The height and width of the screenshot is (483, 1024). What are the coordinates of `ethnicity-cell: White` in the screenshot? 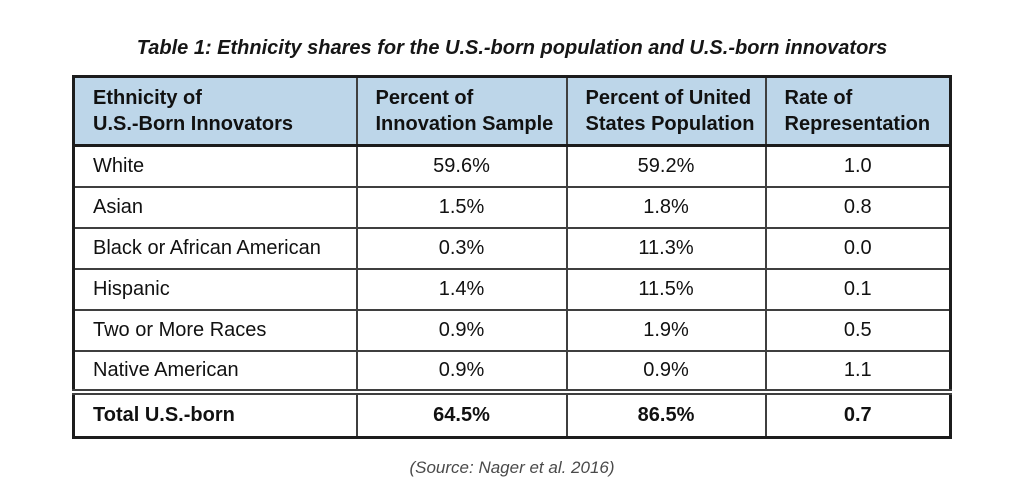 It's located at (215, 166).